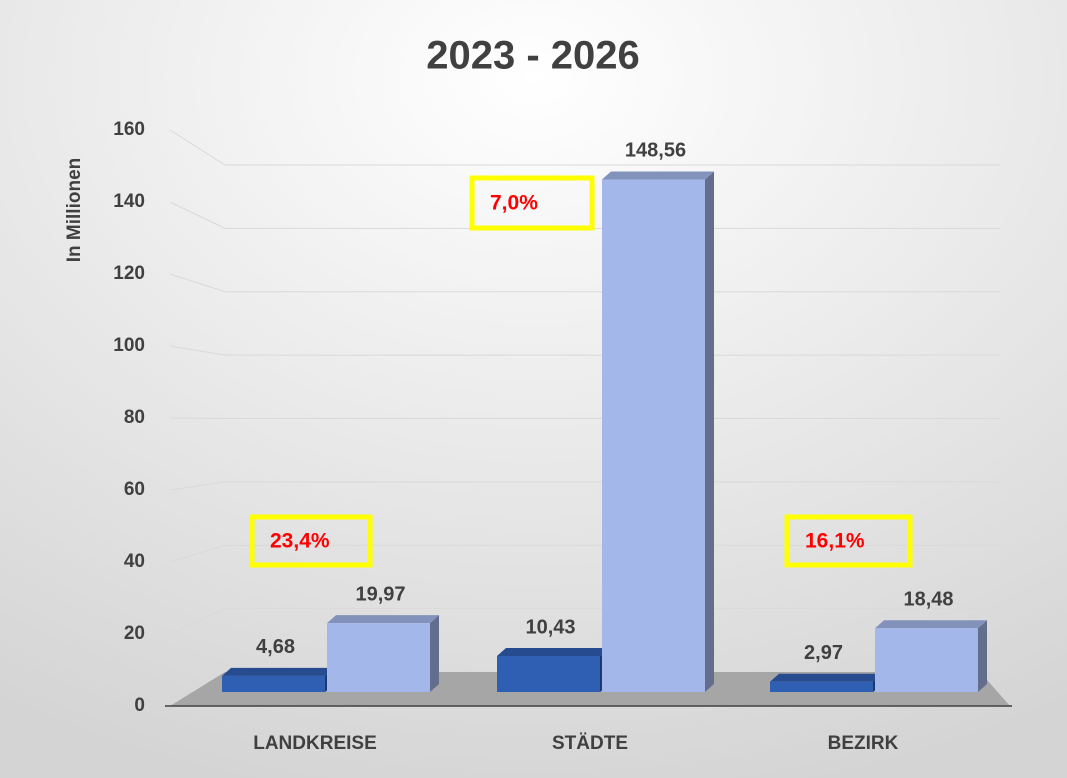 The image size is (1067, 778). What do you see at coordinates (134, 489) in the screenshot?
I see `y-tick-label: 60` at bounding box center [134, 489].